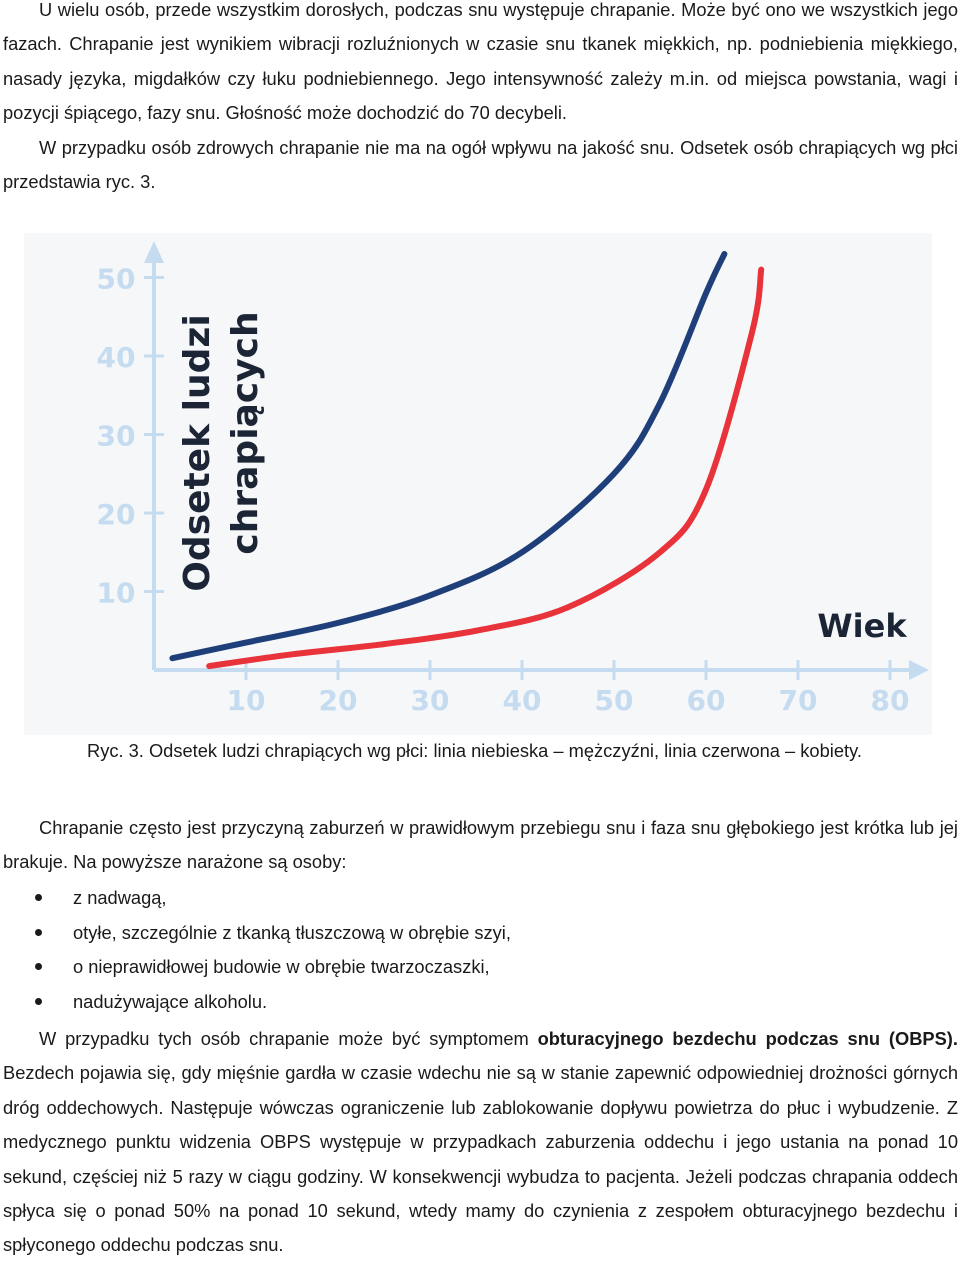 This screenshot has height=1288, width=960. I want to click on y-tick-label: 40, so click(116, 357).